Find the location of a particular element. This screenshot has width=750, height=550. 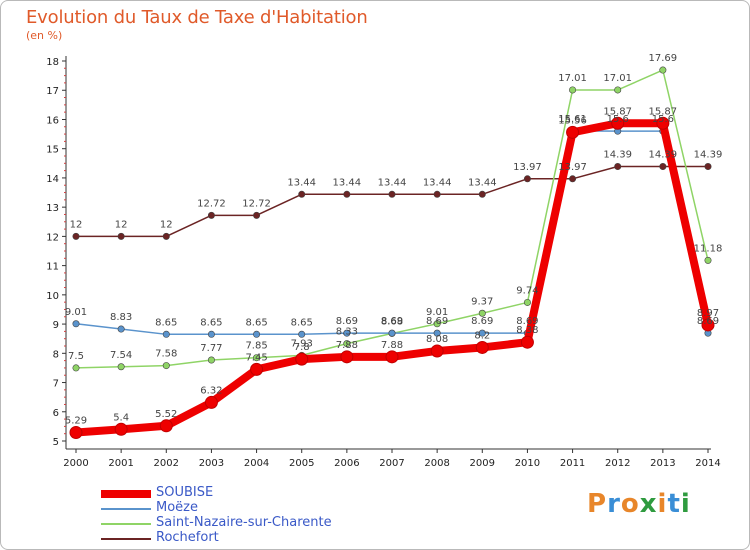

data-label-saint-nazaire-sur-charente: 9.74 is located at coordinates (527, 290).